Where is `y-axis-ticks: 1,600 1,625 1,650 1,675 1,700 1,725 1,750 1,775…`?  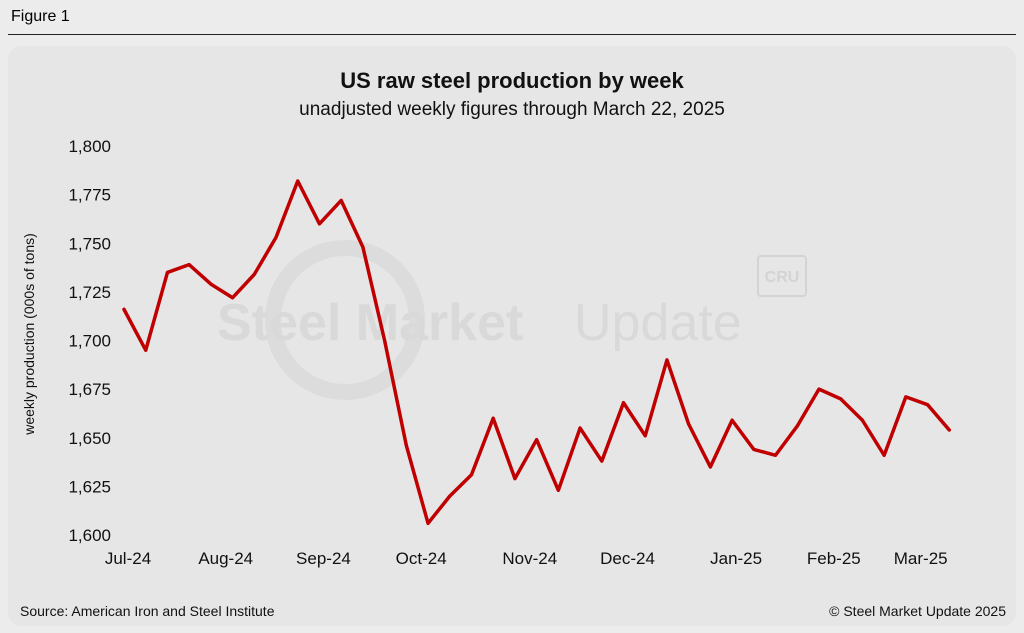 y-axis-ticks: 1,600 1,625 1,650 1,675 1,700 1,725 1,750 1,775… is located at coordinates (89, 341).